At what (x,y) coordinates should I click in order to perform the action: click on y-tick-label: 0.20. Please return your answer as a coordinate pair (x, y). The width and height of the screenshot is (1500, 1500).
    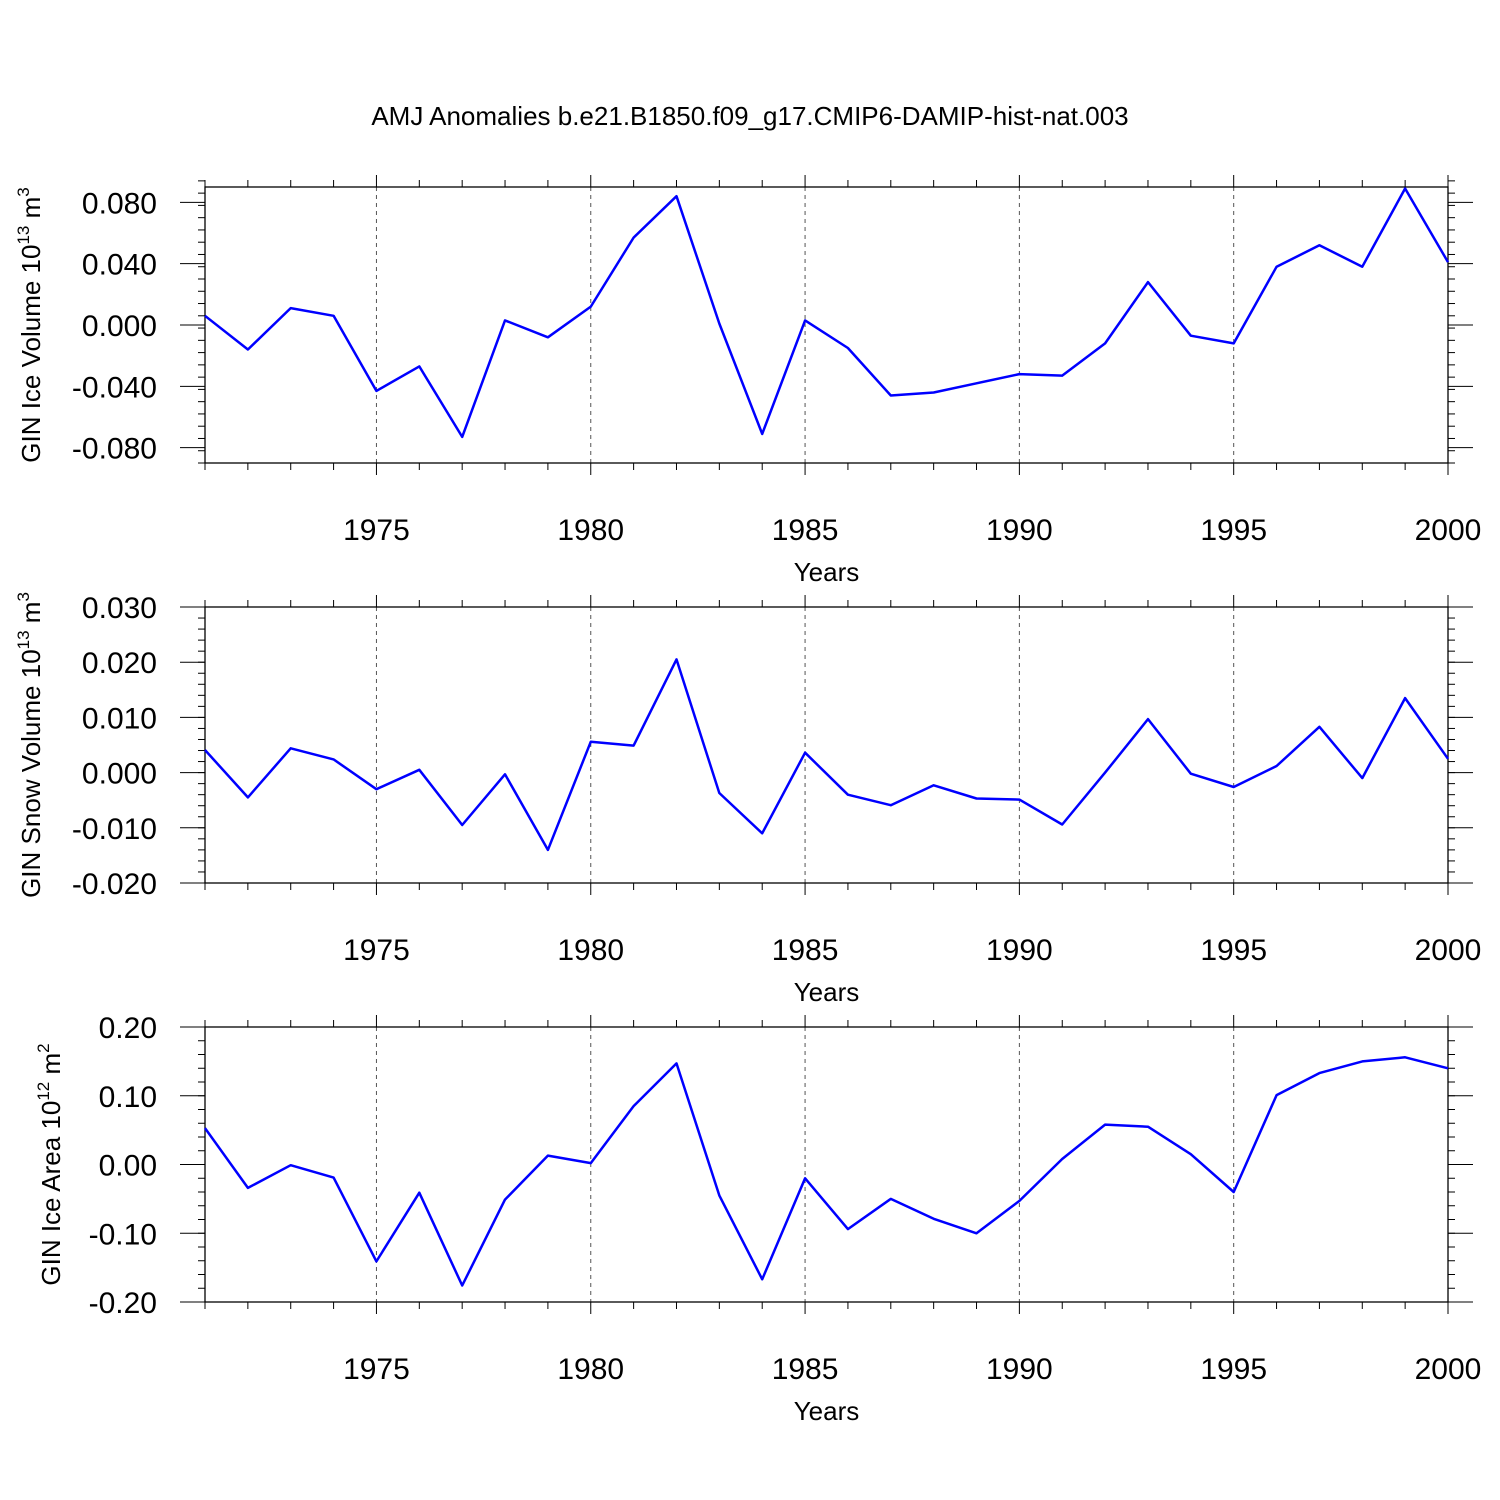
    Looking at the image, I should click on (128, 1028).